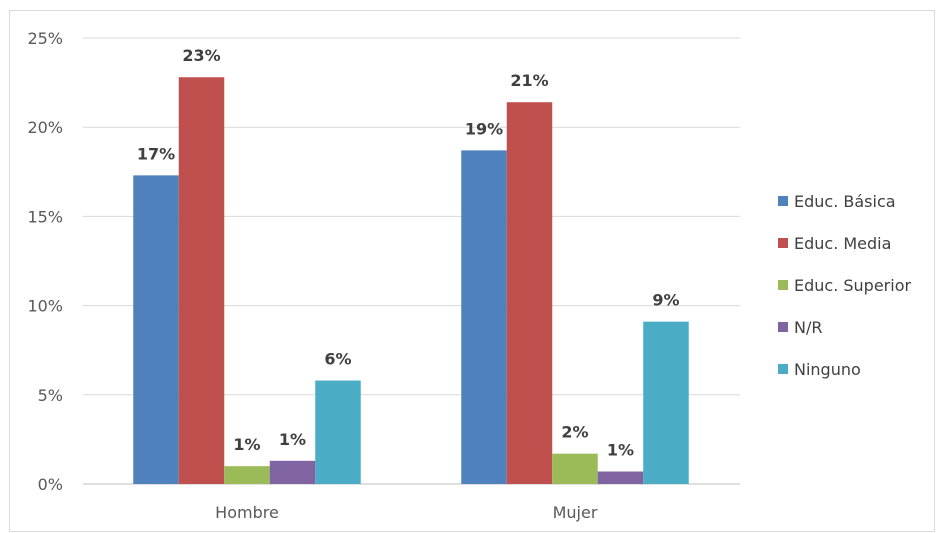 The width and height of the screenshot is (936, 533). What do you see at coordinates (853, 285) in the screenshot?
I see `legend-label: Educ. Superior` at bounding box center [853, 285].